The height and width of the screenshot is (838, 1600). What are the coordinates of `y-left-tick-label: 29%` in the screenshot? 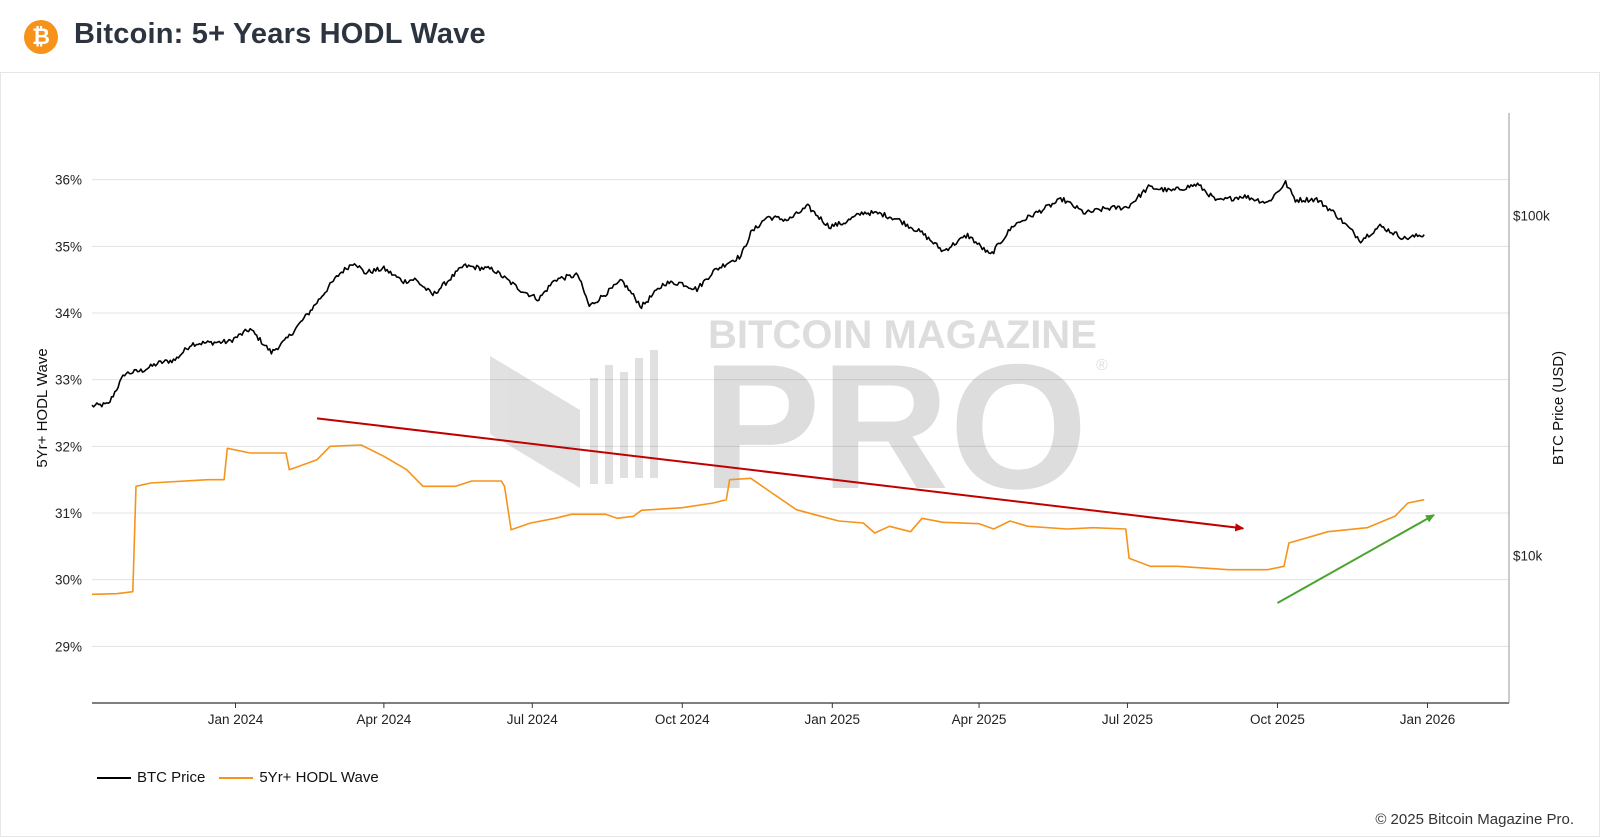 It's located at (68, 646).